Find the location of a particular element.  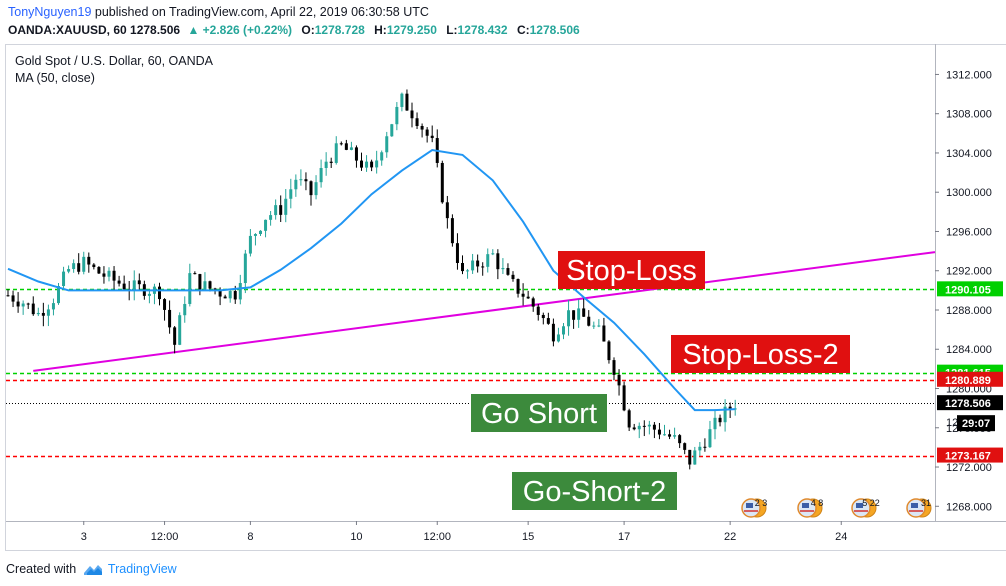

price-tick-label: 1268.000 is located at coordinates (969, 507).